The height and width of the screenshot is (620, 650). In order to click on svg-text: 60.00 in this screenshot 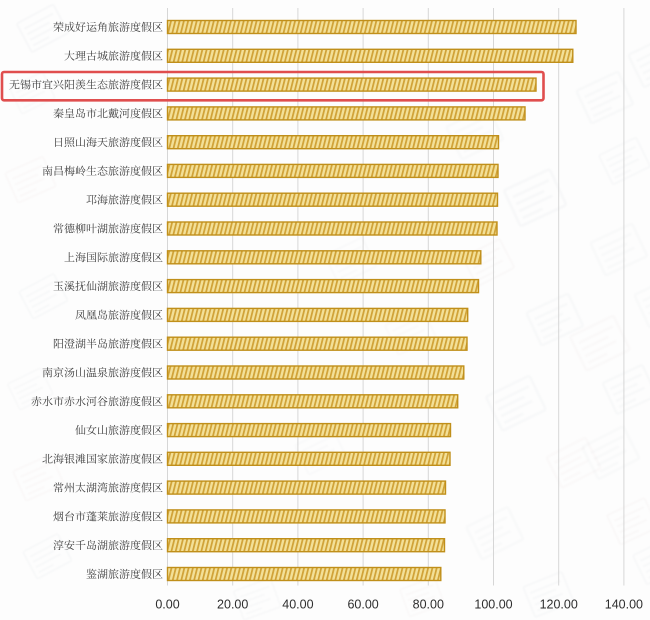, I will do `click(362, 605)`.